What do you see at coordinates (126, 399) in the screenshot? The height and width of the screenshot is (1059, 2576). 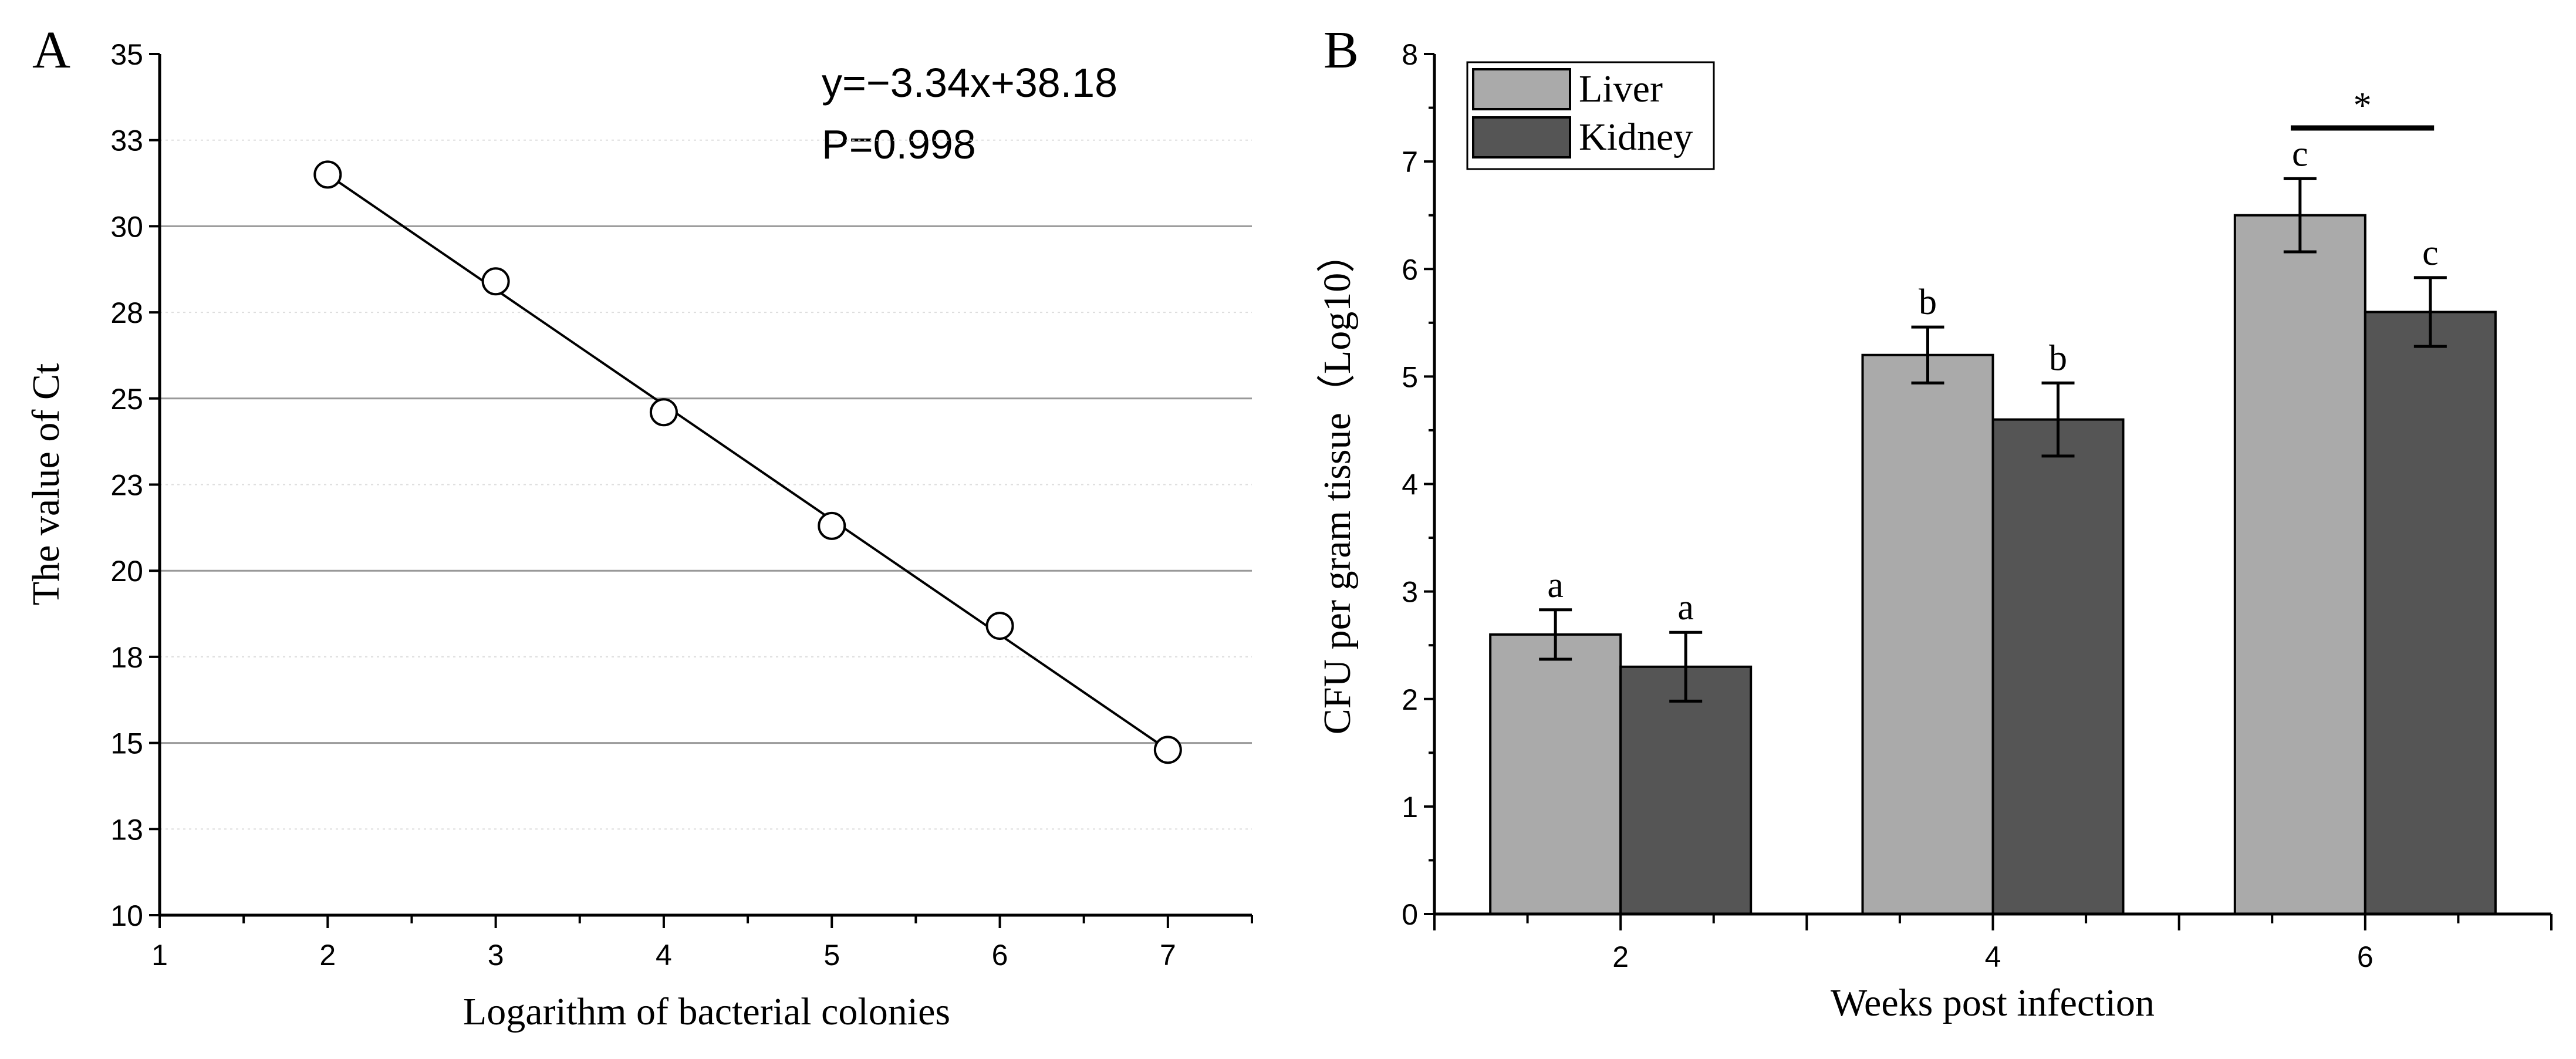 I see `y-tick-label: 25` at bounding box center [126, 399].